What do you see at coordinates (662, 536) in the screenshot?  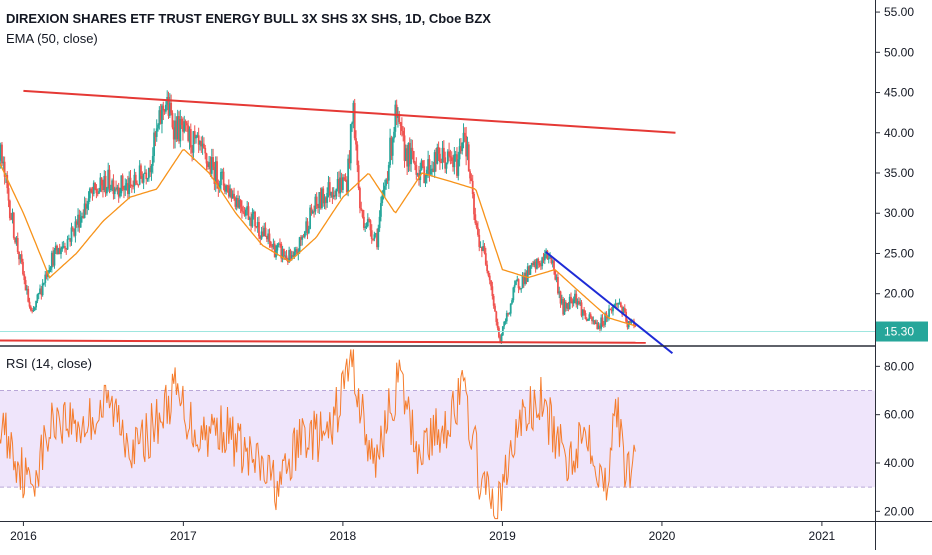 I see `time-axis-label: 2020` at bounding box center [662, 536].